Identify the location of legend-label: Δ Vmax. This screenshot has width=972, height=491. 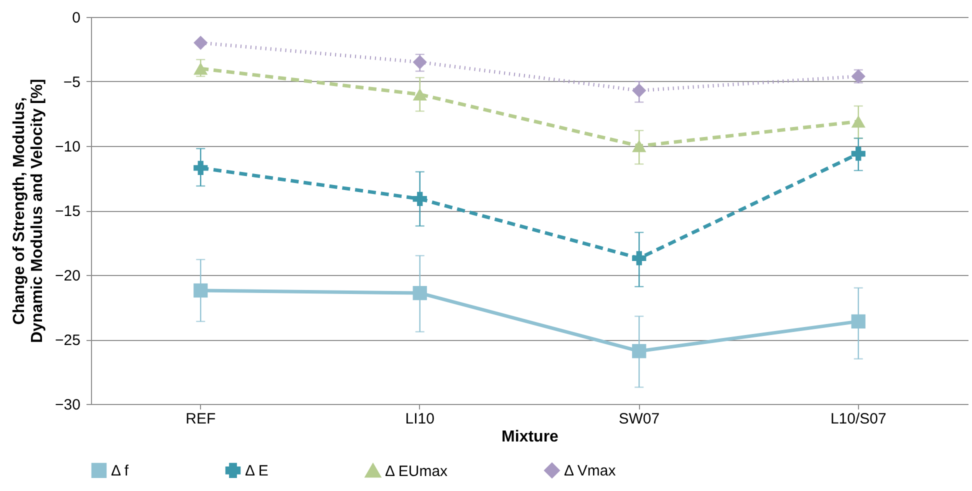
(590, 471).